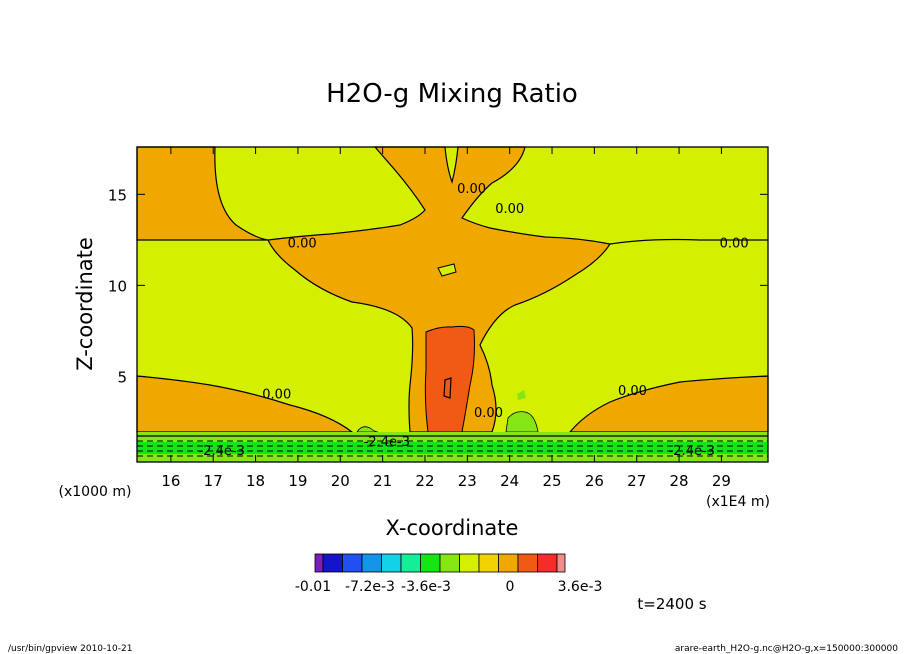 This screenshot has height=654, width=904. I want to click on x-tick-label: 24, so click(509, 481).